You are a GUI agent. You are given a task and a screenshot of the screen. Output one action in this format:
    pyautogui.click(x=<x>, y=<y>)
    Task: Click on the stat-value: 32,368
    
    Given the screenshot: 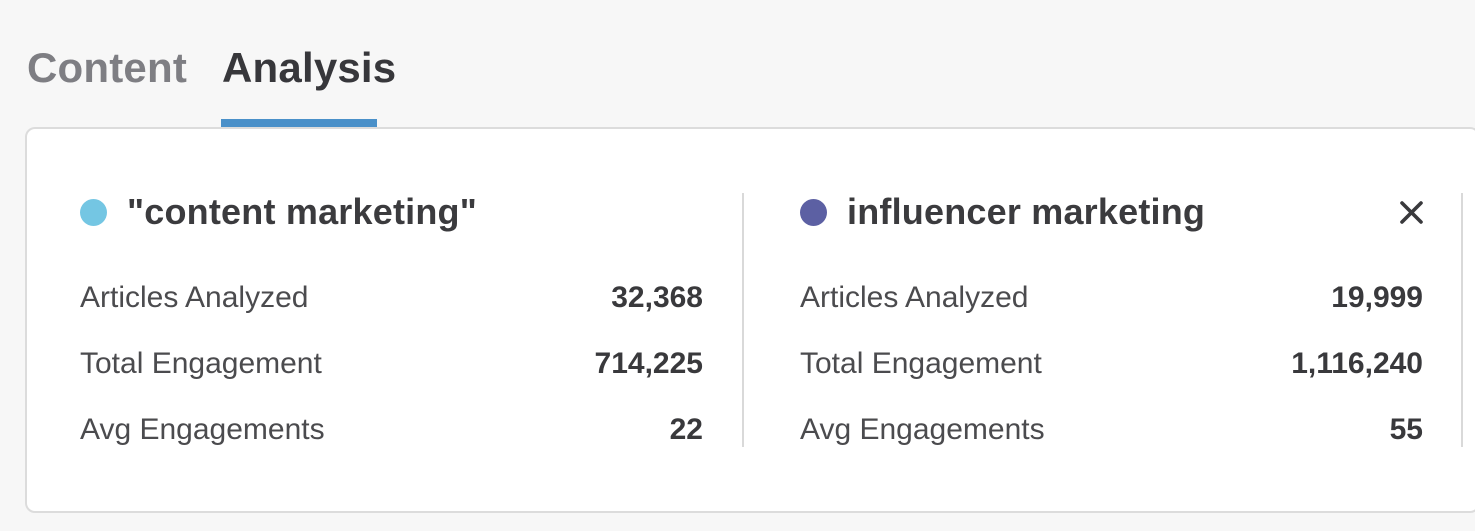 What is the action you would take?
    pyautogui.click(x=657, y=297)
    